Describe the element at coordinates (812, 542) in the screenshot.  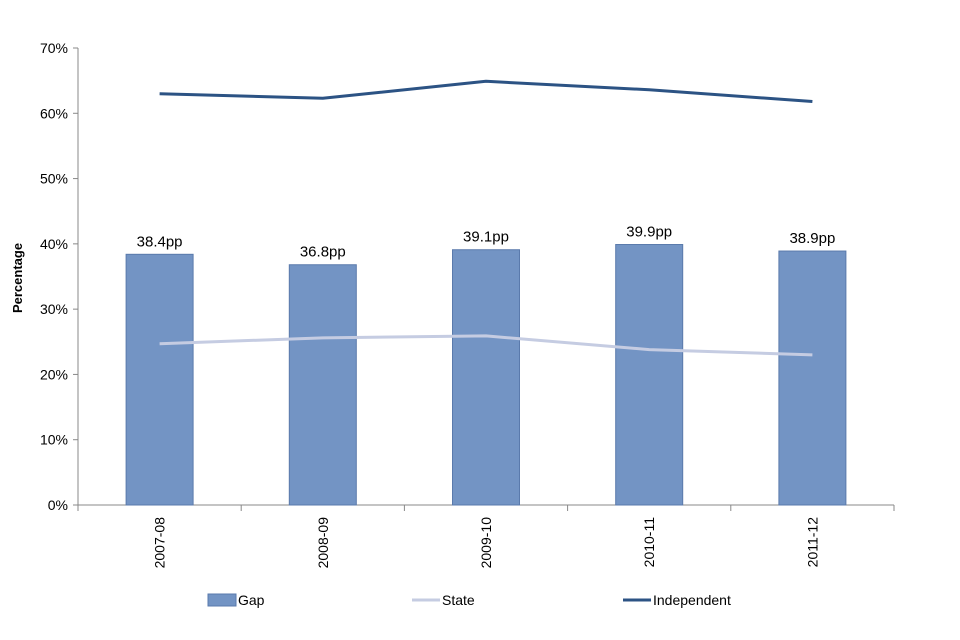
I see `x-tick-label: 2011-12` at that location.